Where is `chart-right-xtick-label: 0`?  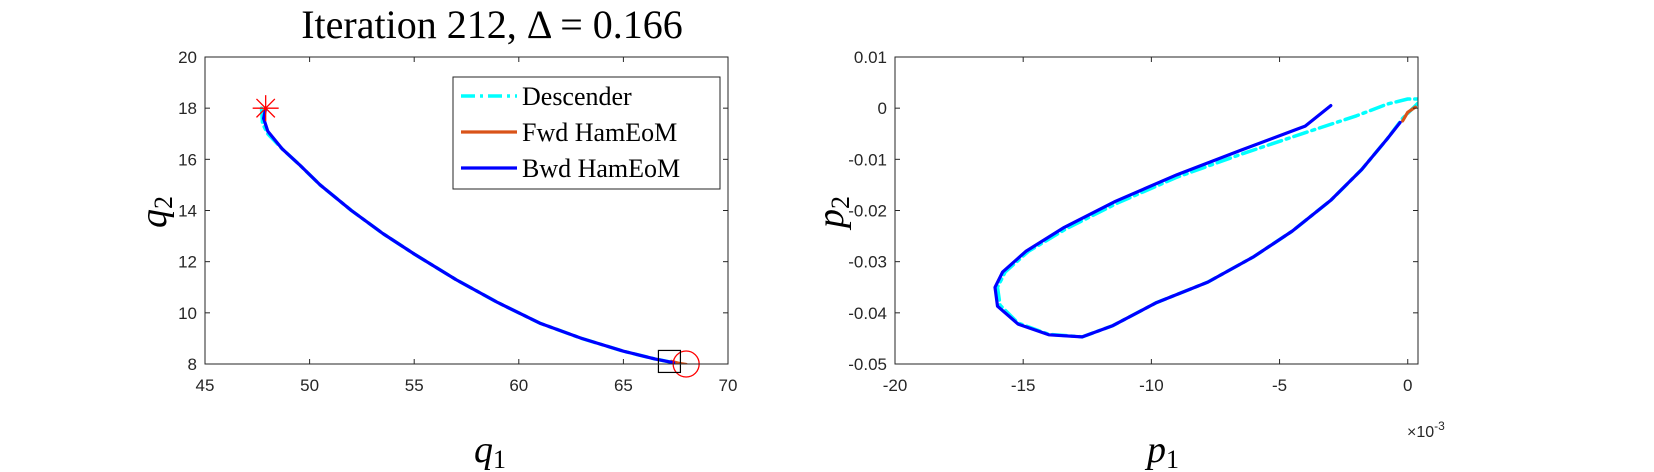 chart-right-xtick-label: 0 is located at coordinates (1407, 385).